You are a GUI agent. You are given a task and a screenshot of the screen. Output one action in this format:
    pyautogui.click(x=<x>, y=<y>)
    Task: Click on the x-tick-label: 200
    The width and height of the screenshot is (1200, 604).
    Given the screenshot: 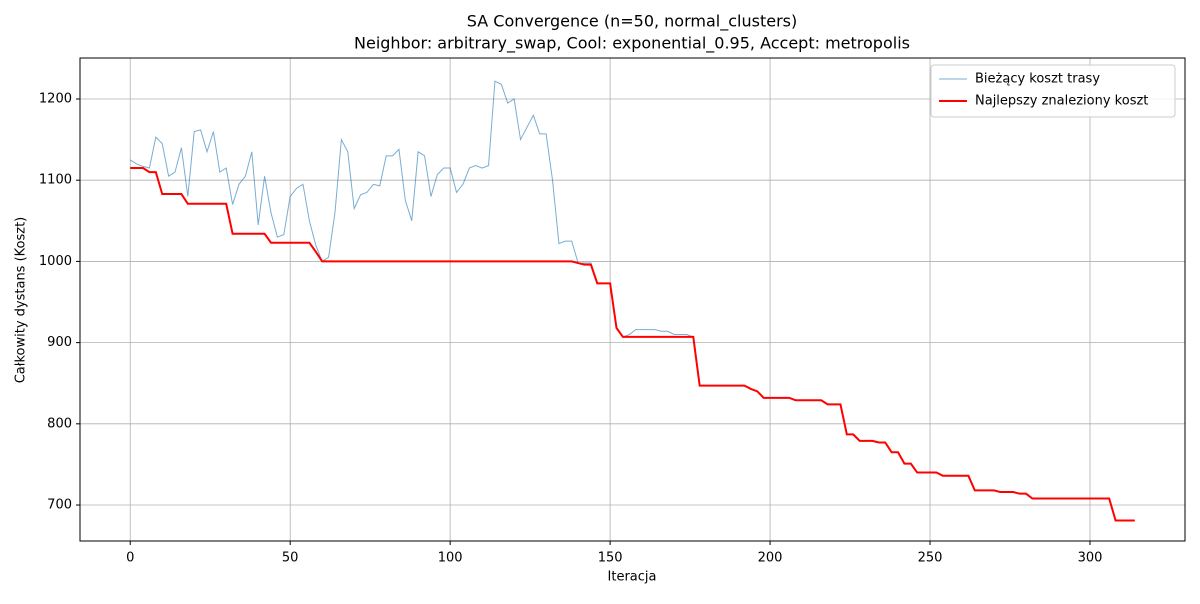 What is the action you would take?
    pyautogui.click(x=770, y=558)
    